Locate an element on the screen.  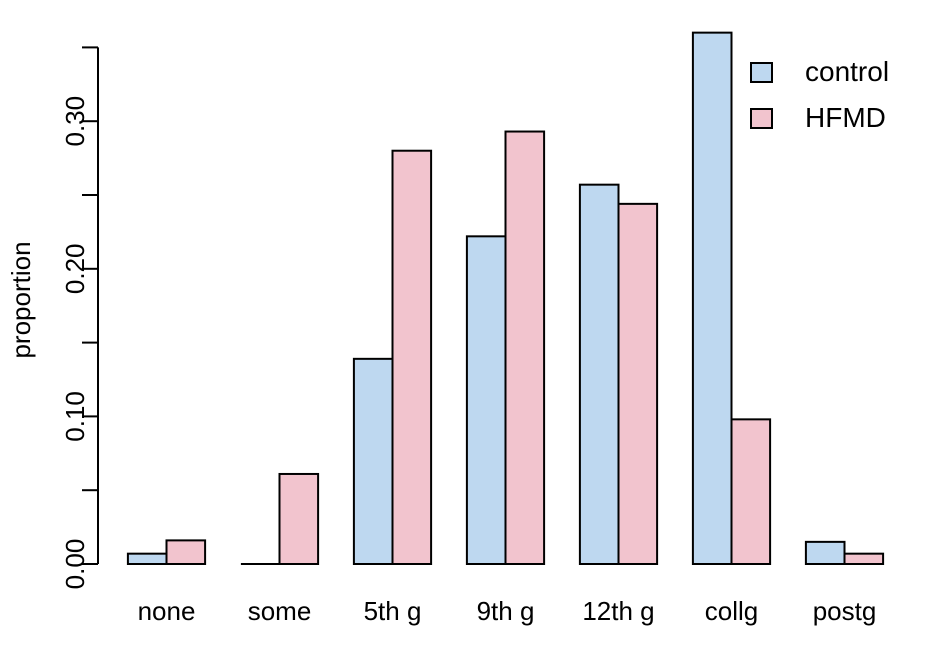
y-axis-title: proportion is located at coordinates (21, 299).